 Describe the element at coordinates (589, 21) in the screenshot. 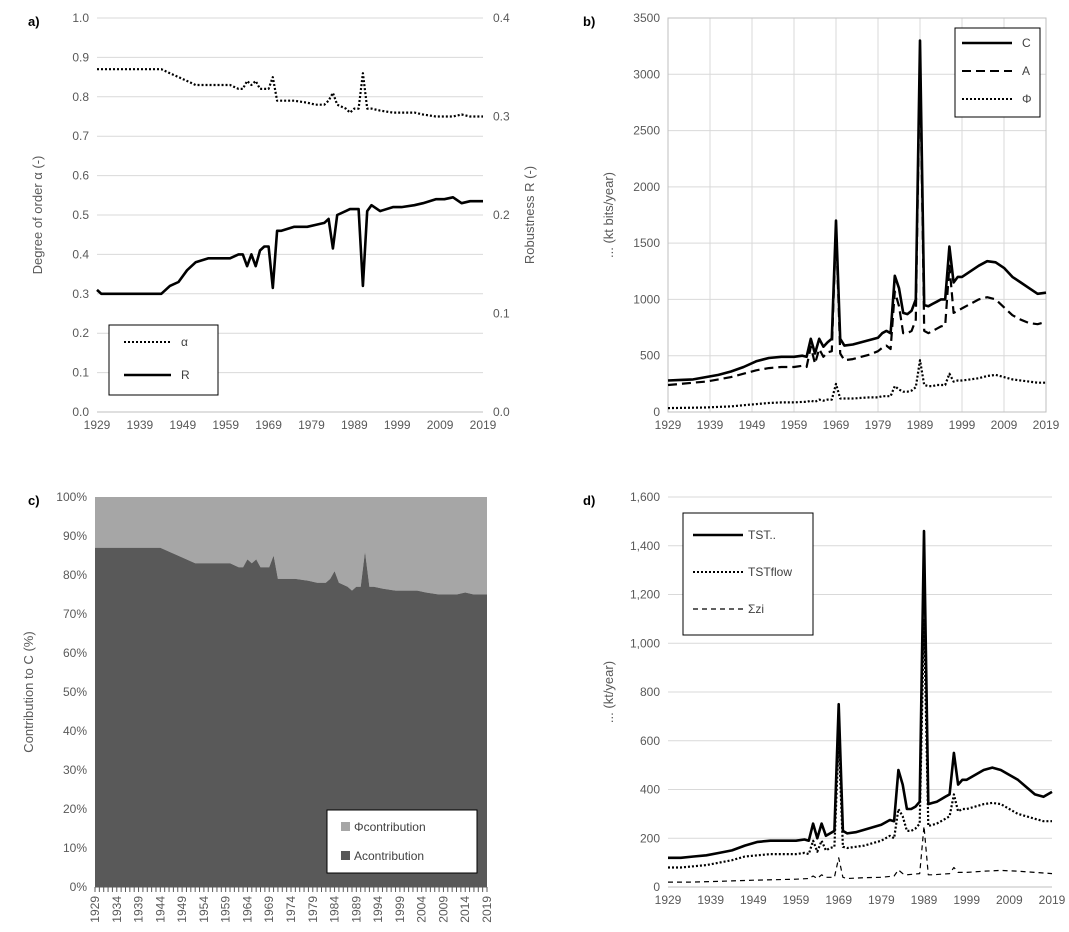

I see `panel-label: b)` at that location.